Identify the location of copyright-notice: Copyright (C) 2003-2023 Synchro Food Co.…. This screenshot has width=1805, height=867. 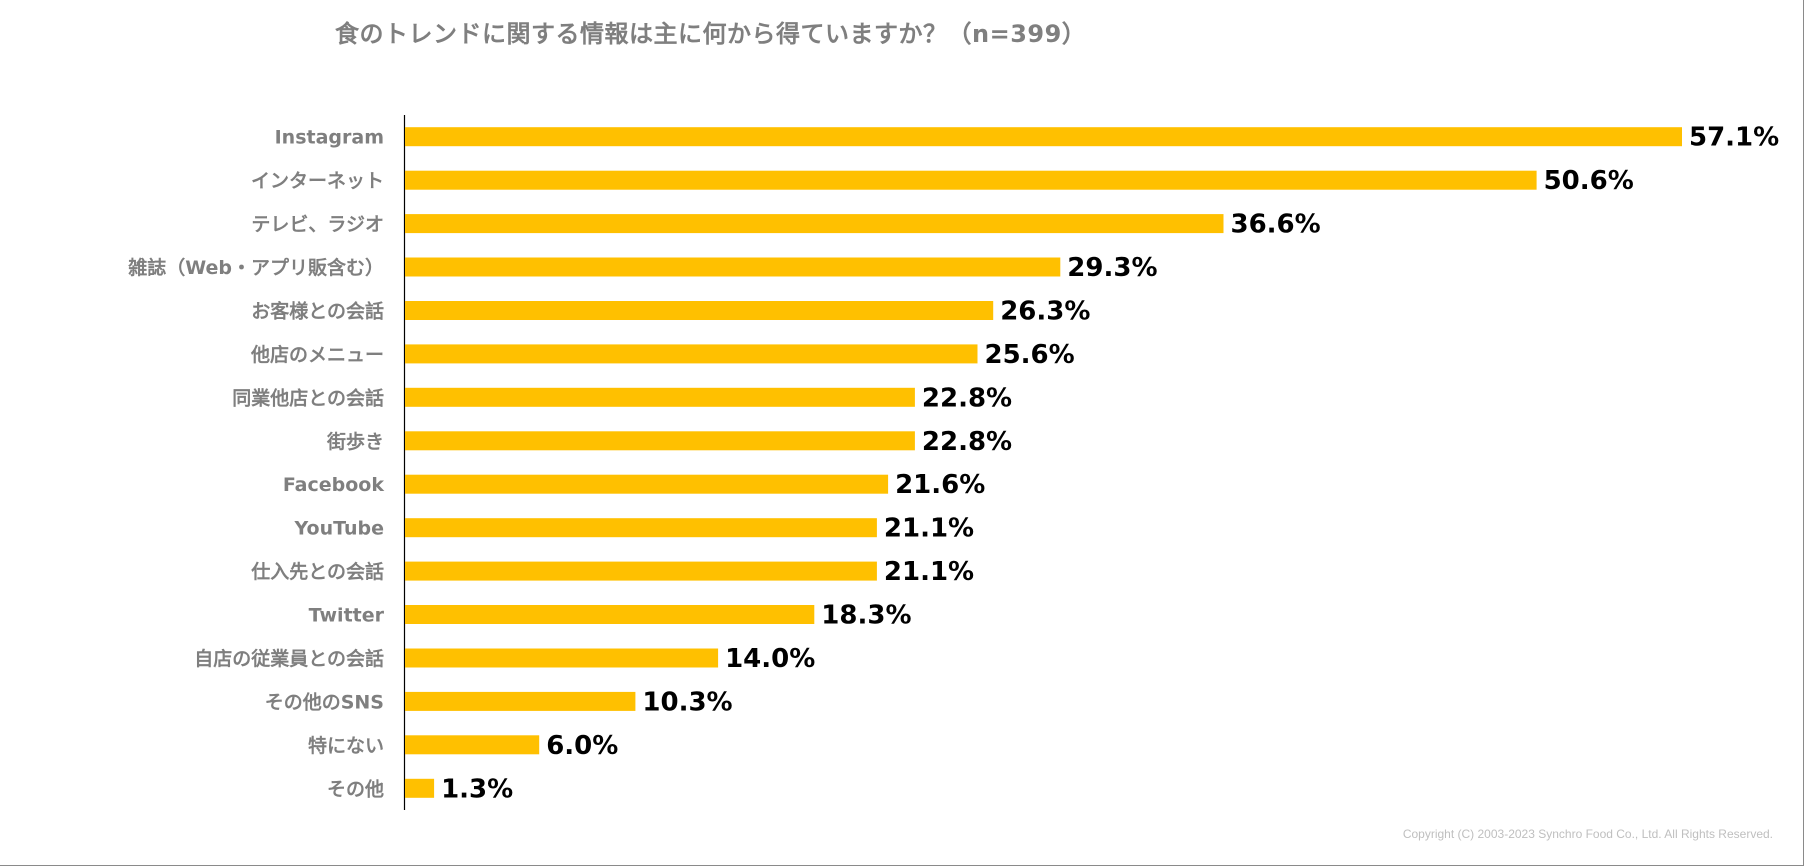
(1587, 834).